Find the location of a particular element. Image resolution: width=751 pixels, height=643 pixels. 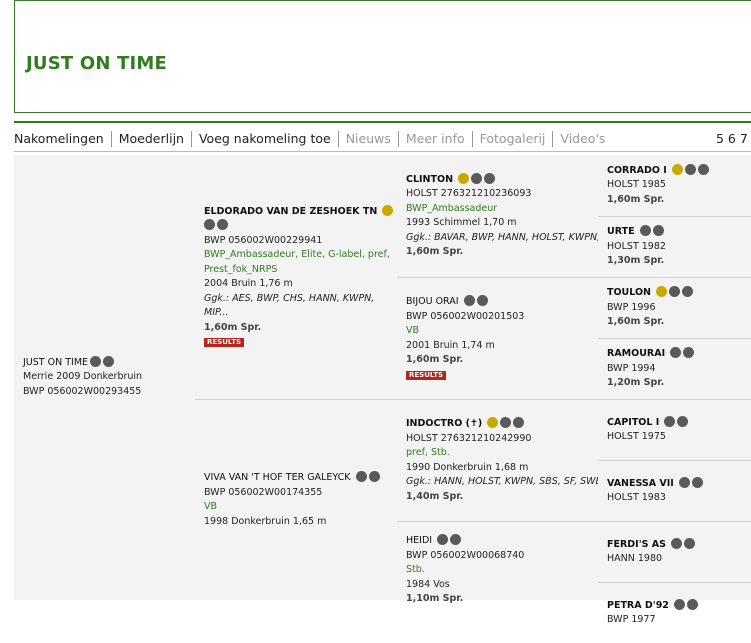

tab: Nieuws is located at coordinates (367, 139).